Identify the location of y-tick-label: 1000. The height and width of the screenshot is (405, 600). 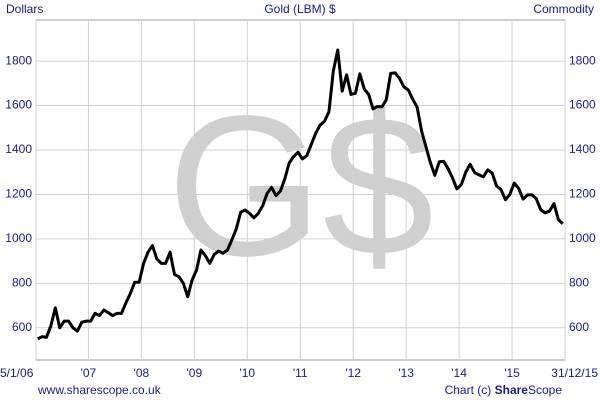
(18, 238).